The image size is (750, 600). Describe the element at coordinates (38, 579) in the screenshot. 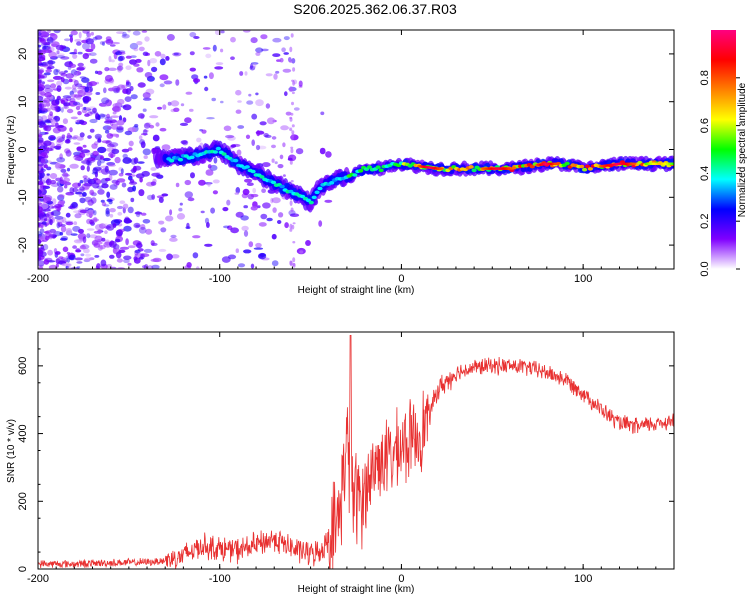

I see `x-tick-label: -200` at that location.